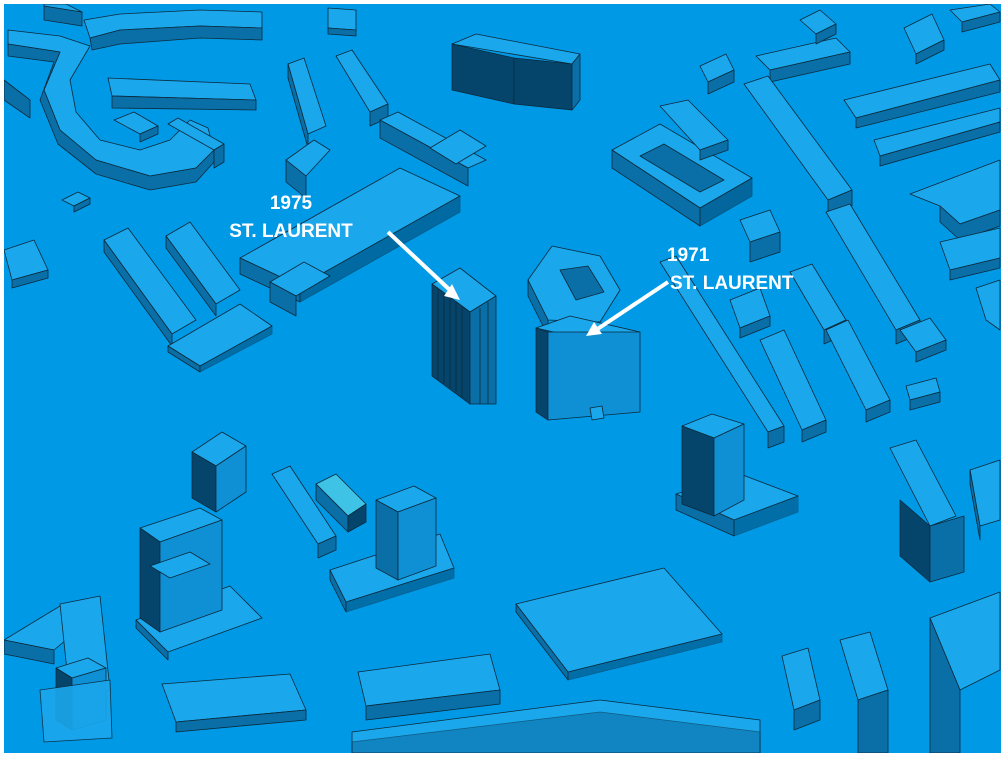 This screenshot has width=1005, height=757. Describe the element at coordinates (688, 255) in the screenshot. I see `label-number: 1971` at that location.